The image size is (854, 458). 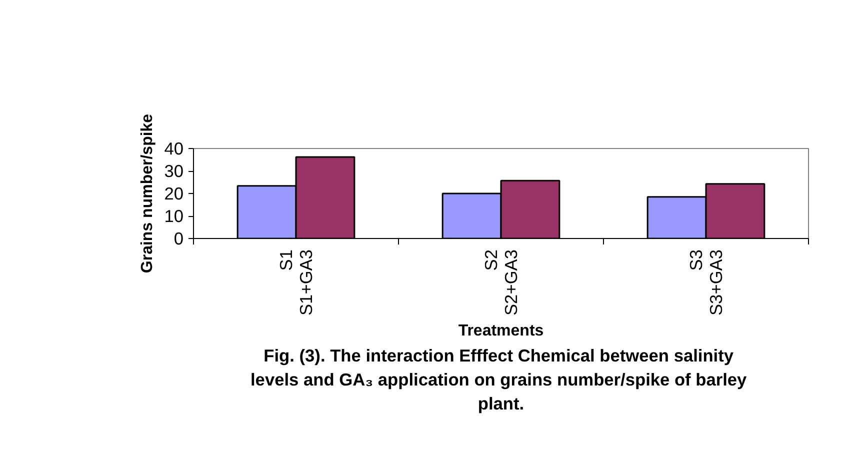 What do you see at coordinates (296, 282) in the screenshot?
I see `x-tick-label: S1 S1+GA3` at bounding box center [296, 282].